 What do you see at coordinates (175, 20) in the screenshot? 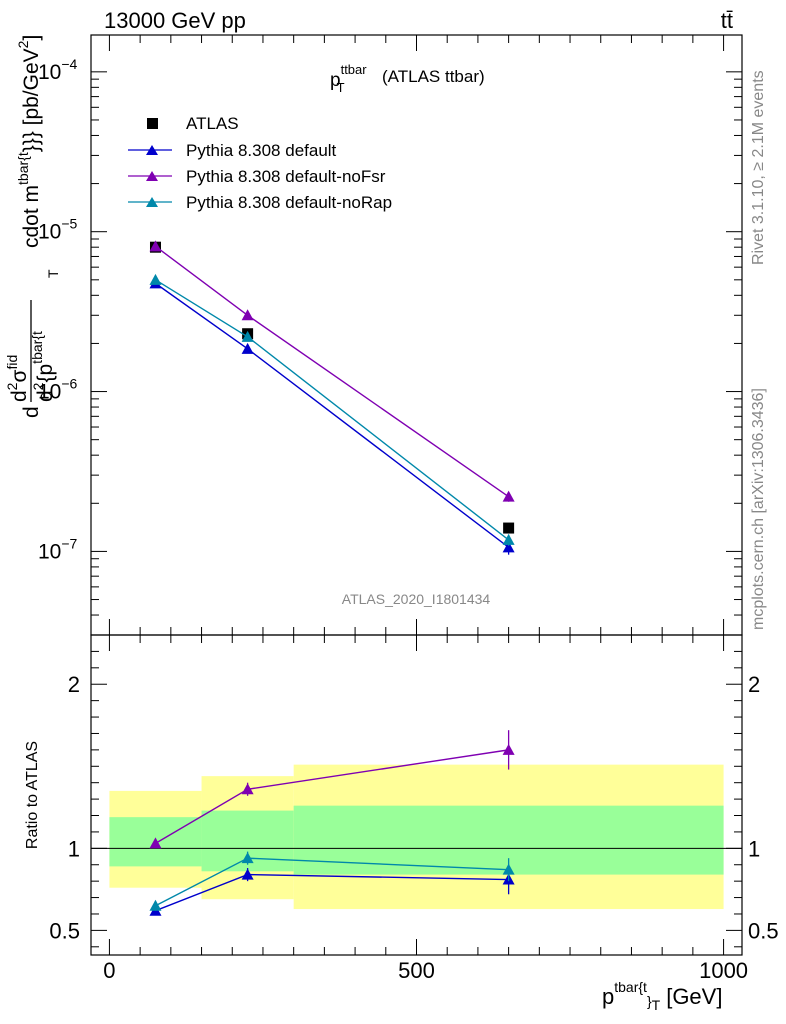
I see `energy-label: 13000 GeV pp` at bounding box center [175, 20].